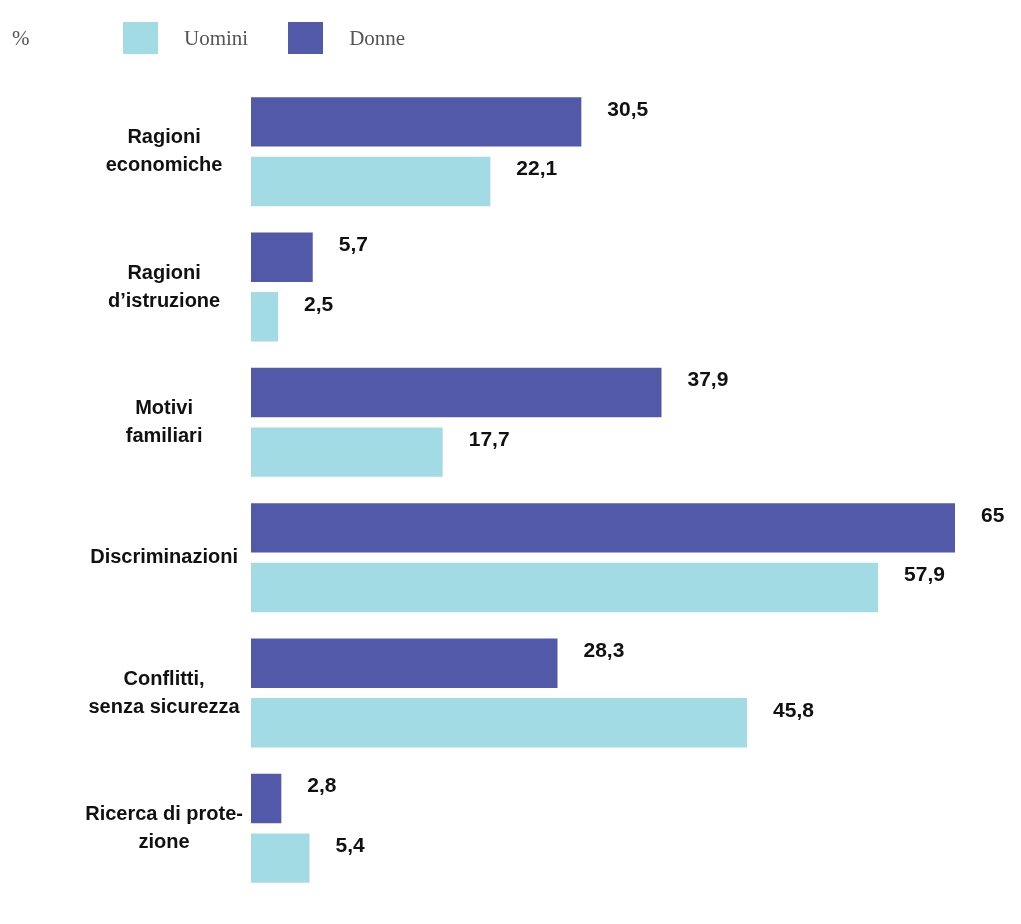 Image resolution: width=1021 pixels, height=924 pixels. Describe the element at coordinates (164, 150) in the screenshot. I see `y-tick-label: Ragioni economiche` at that location.